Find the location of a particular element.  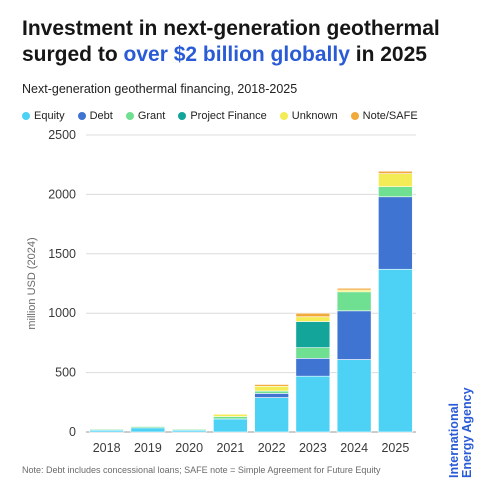

bar-segment-grant-2023 is located at coordinates (313, 353).